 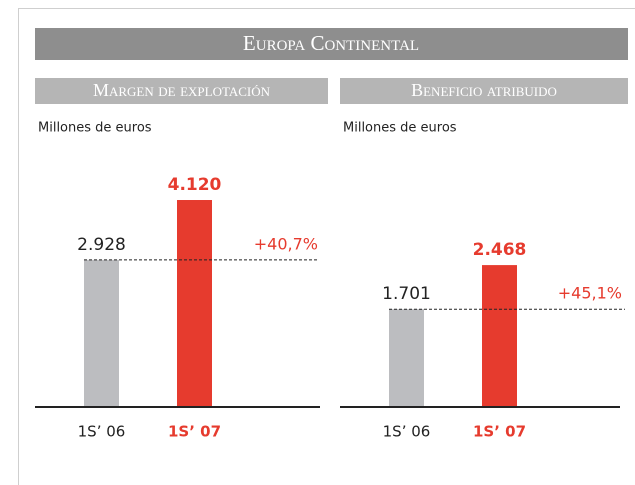 I want to click on value-label: 1.701, so click(x=406, y=294).